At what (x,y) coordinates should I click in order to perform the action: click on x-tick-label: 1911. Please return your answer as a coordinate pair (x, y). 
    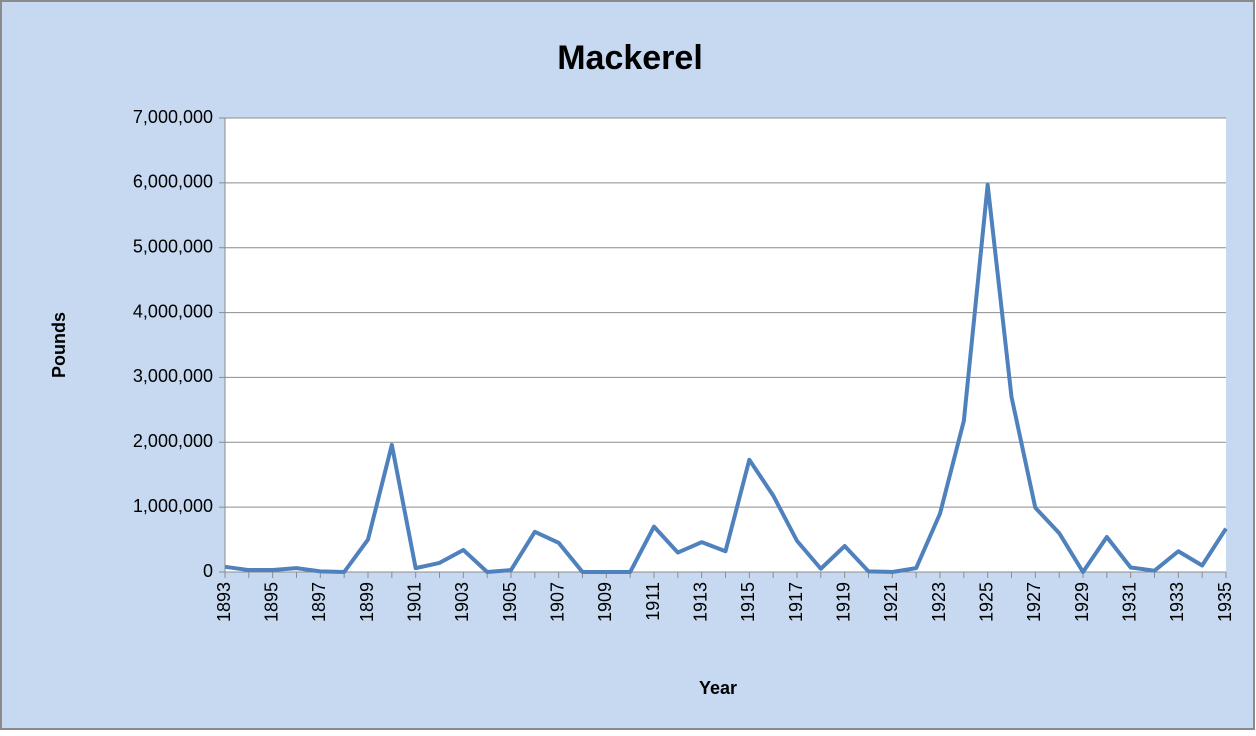
    Looking at the image, I should click on (653, 601).